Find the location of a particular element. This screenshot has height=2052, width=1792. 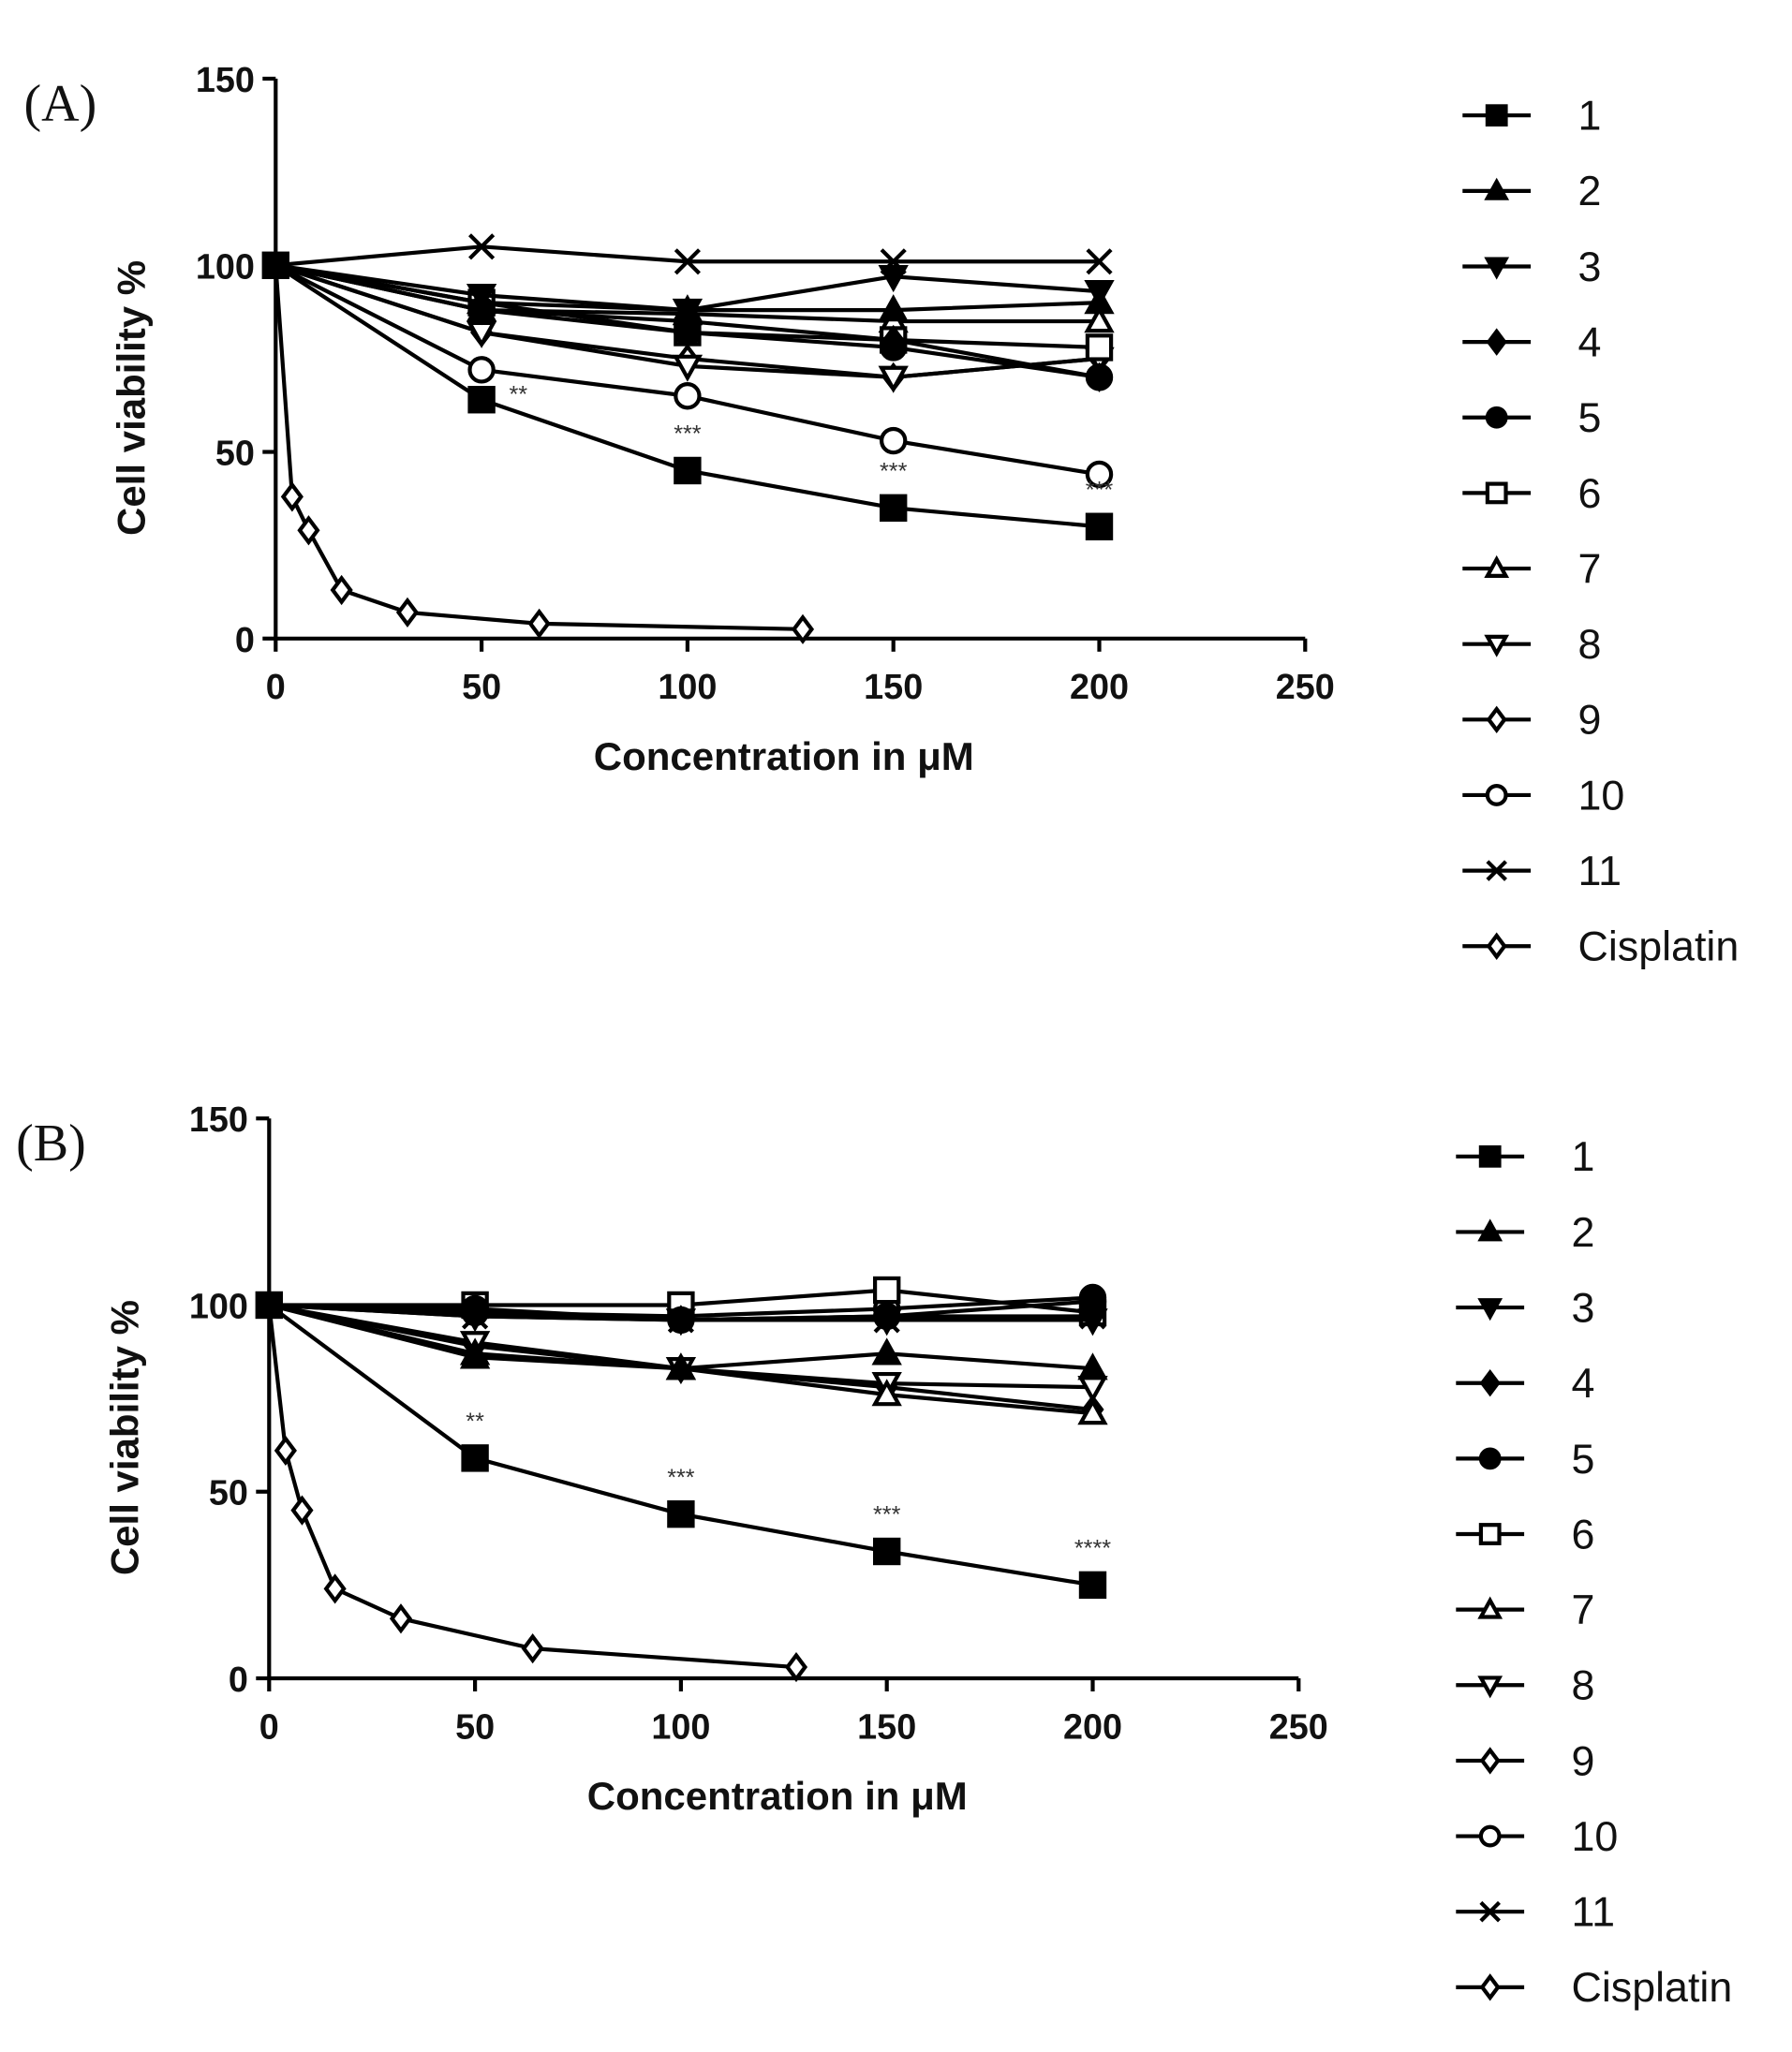

x-axis-label: Concentration in μM is located at coordinates (784, 756).